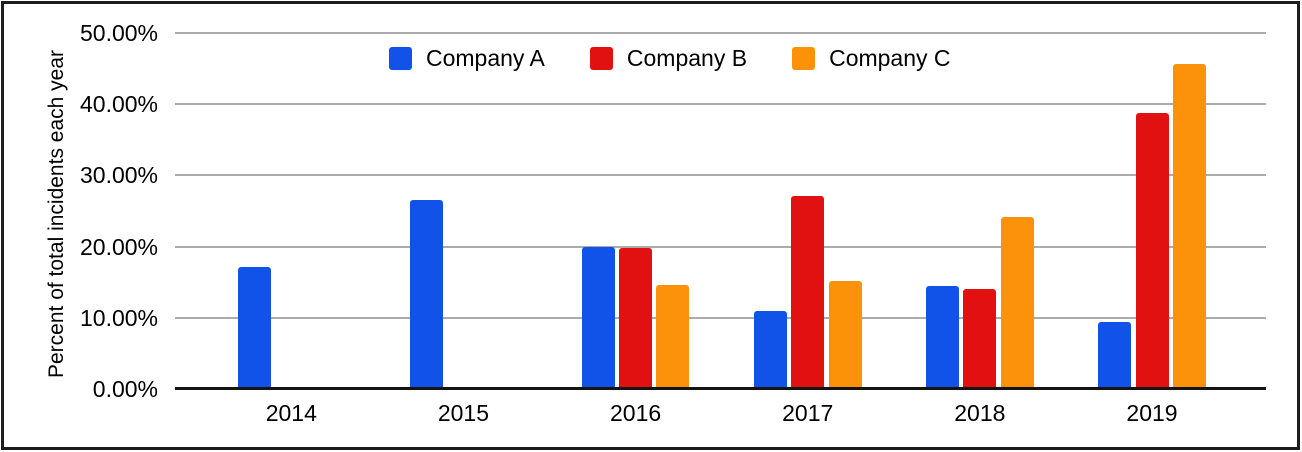  What do you see at coordinates (56, 214) in the screenshot?
I see `y-axis-title: Percent of total incidents each year` at bounding box center [56, 214].